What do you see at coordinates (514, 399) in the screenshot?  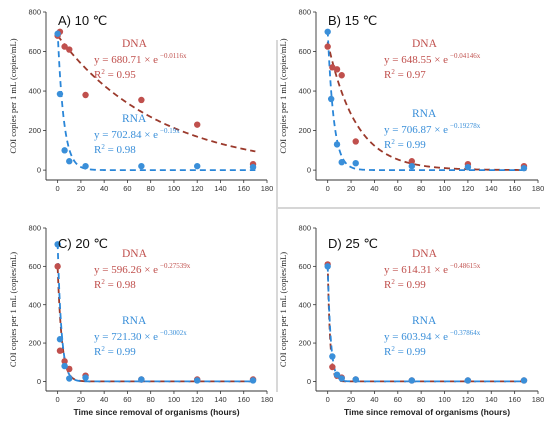 I see `x-tick-label: 160` at bounding box center [514, 399].